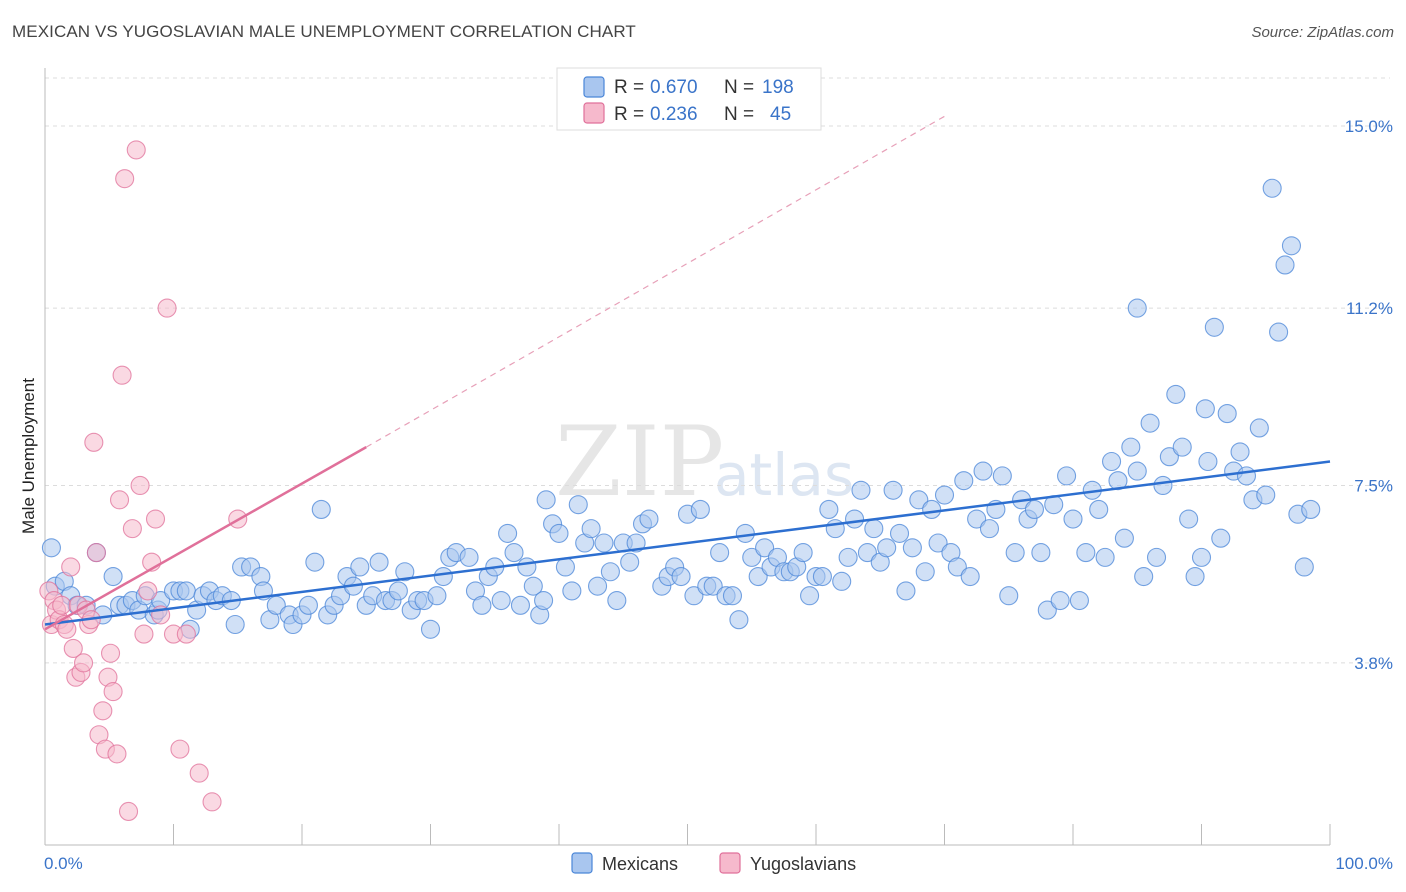 The height and width of the screenshot is (892, 1406). I want to click on legend-r-label-yugoslavians: R =, so click(629, 114).